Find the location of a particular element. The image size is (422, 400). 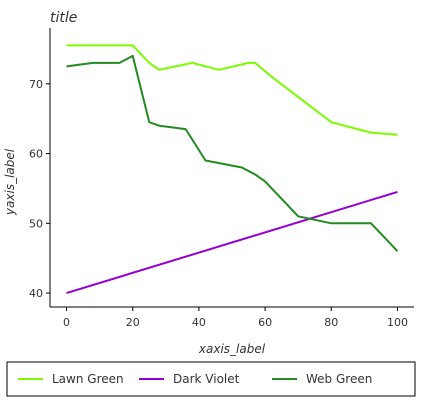

legend-box is located at coordinates (211, 379).